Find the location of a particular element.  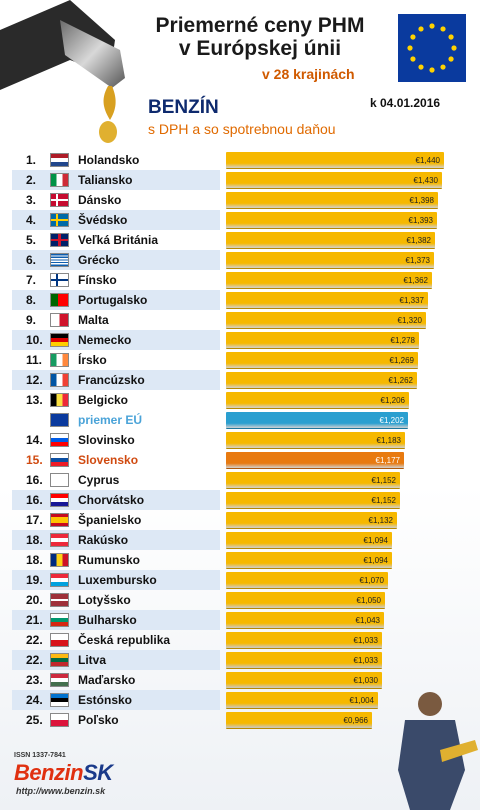

rank-label: 7. is located at coordinates (31, 280).